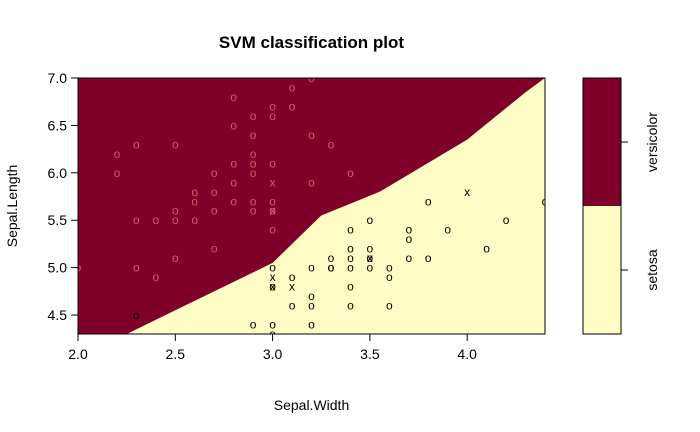  I want to click on legend-frame, so click(602, 206).